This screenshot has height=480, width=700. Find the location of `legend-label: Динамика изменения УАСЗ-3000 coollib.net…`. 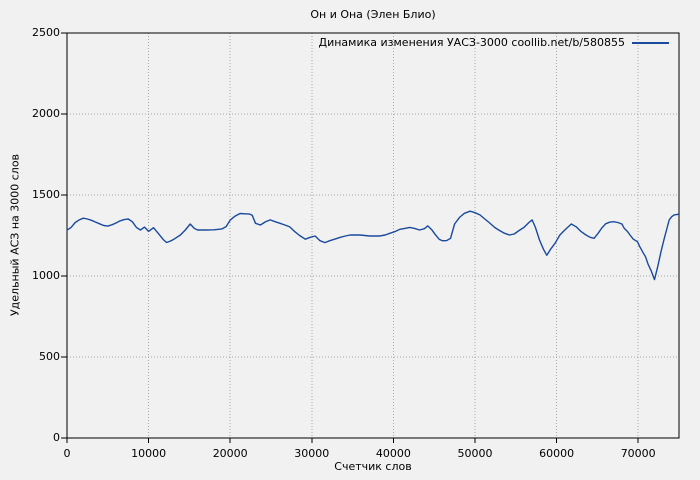

legend-label: Динамика изменения УАСЗ-3000 coollib.net… is located at coordinates (472, 42).